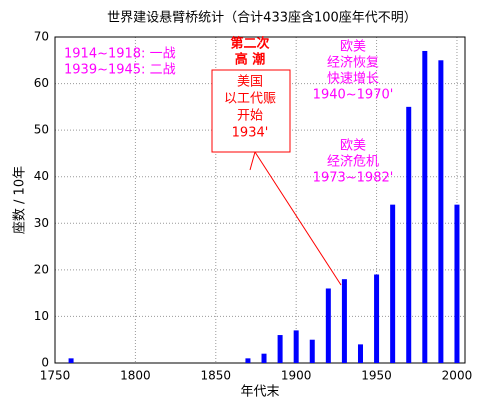  I want to click on annotation: 1940~1970', so click(353, 95).